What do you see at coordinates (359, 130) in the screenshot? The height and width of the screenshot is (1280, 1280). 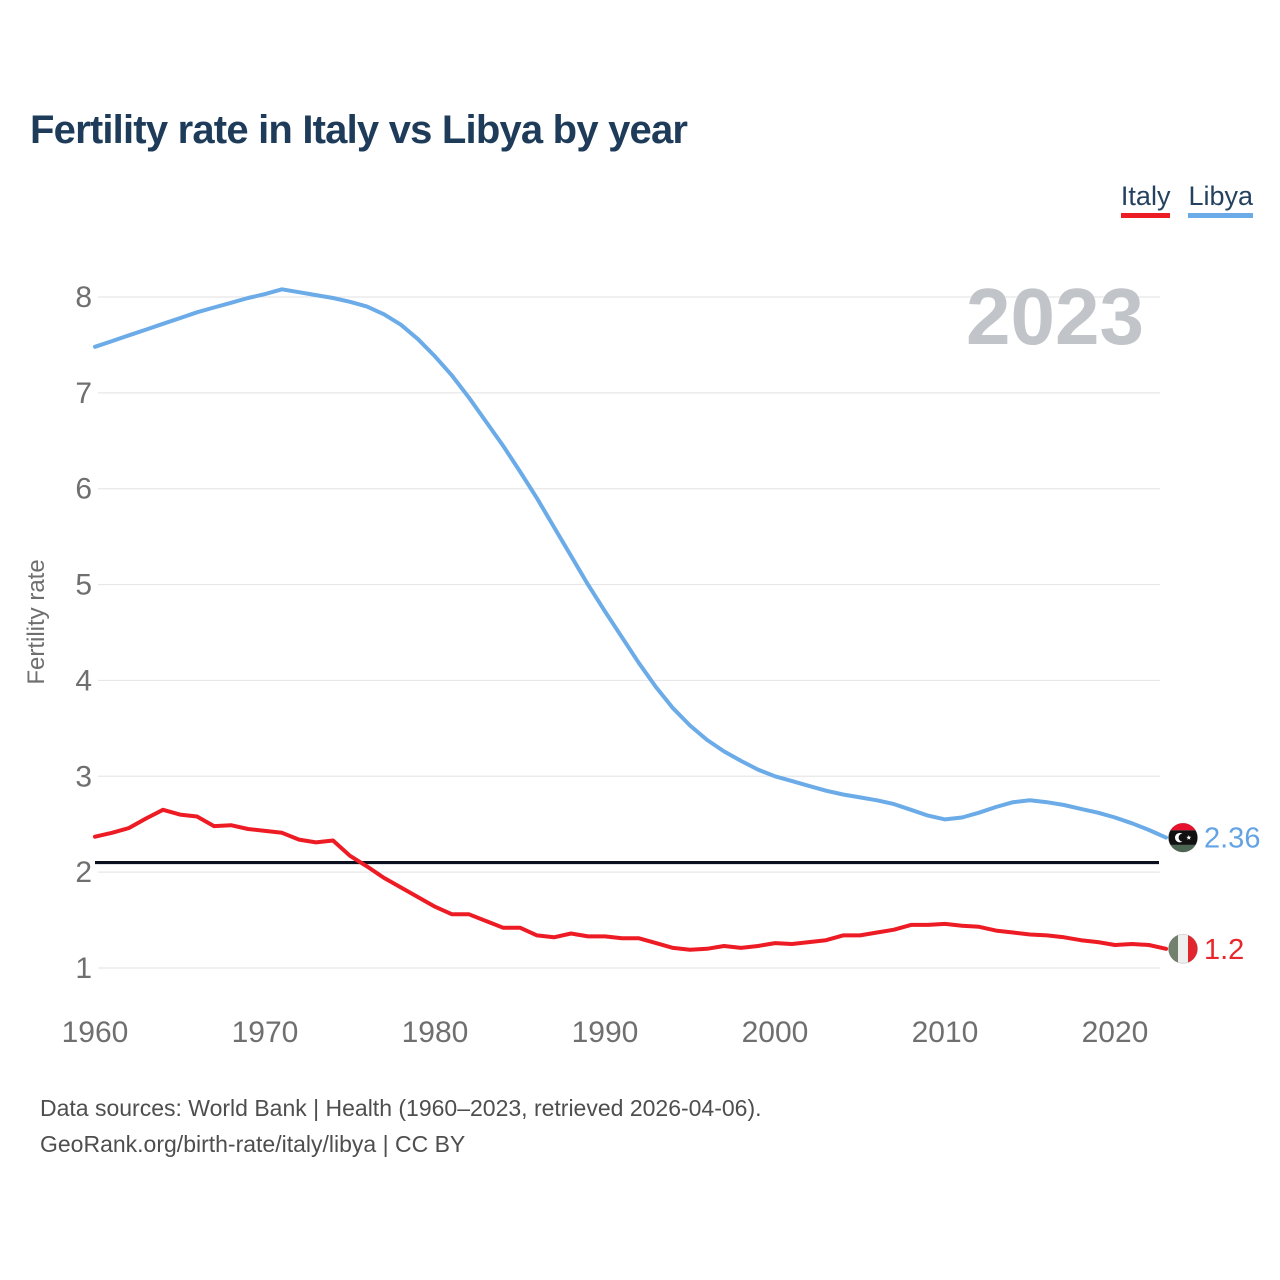 I see `page-title: Fertility rate in Italy vs Libya by year` at bounding box center [359, 130].